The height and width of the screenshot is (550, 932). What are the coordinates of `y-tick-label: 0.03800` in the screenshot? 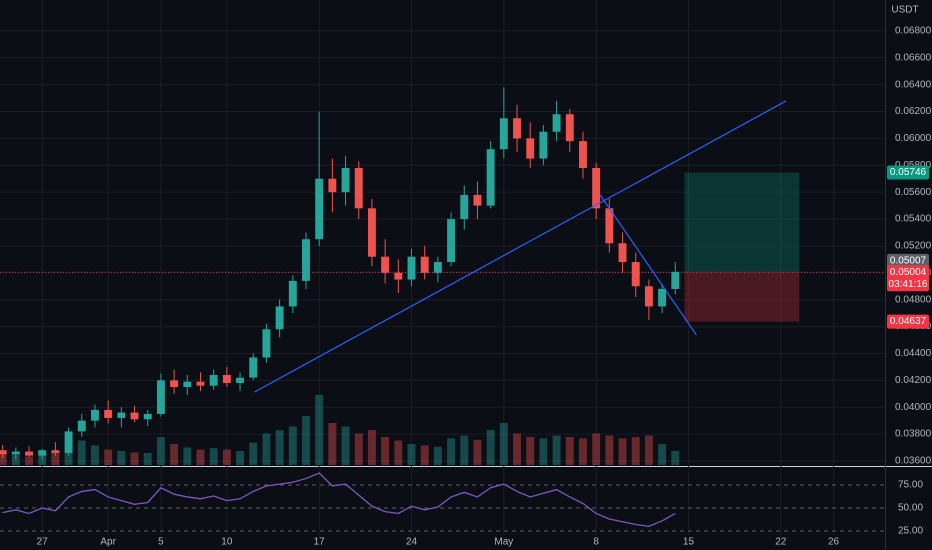 It's located at (913, 434).